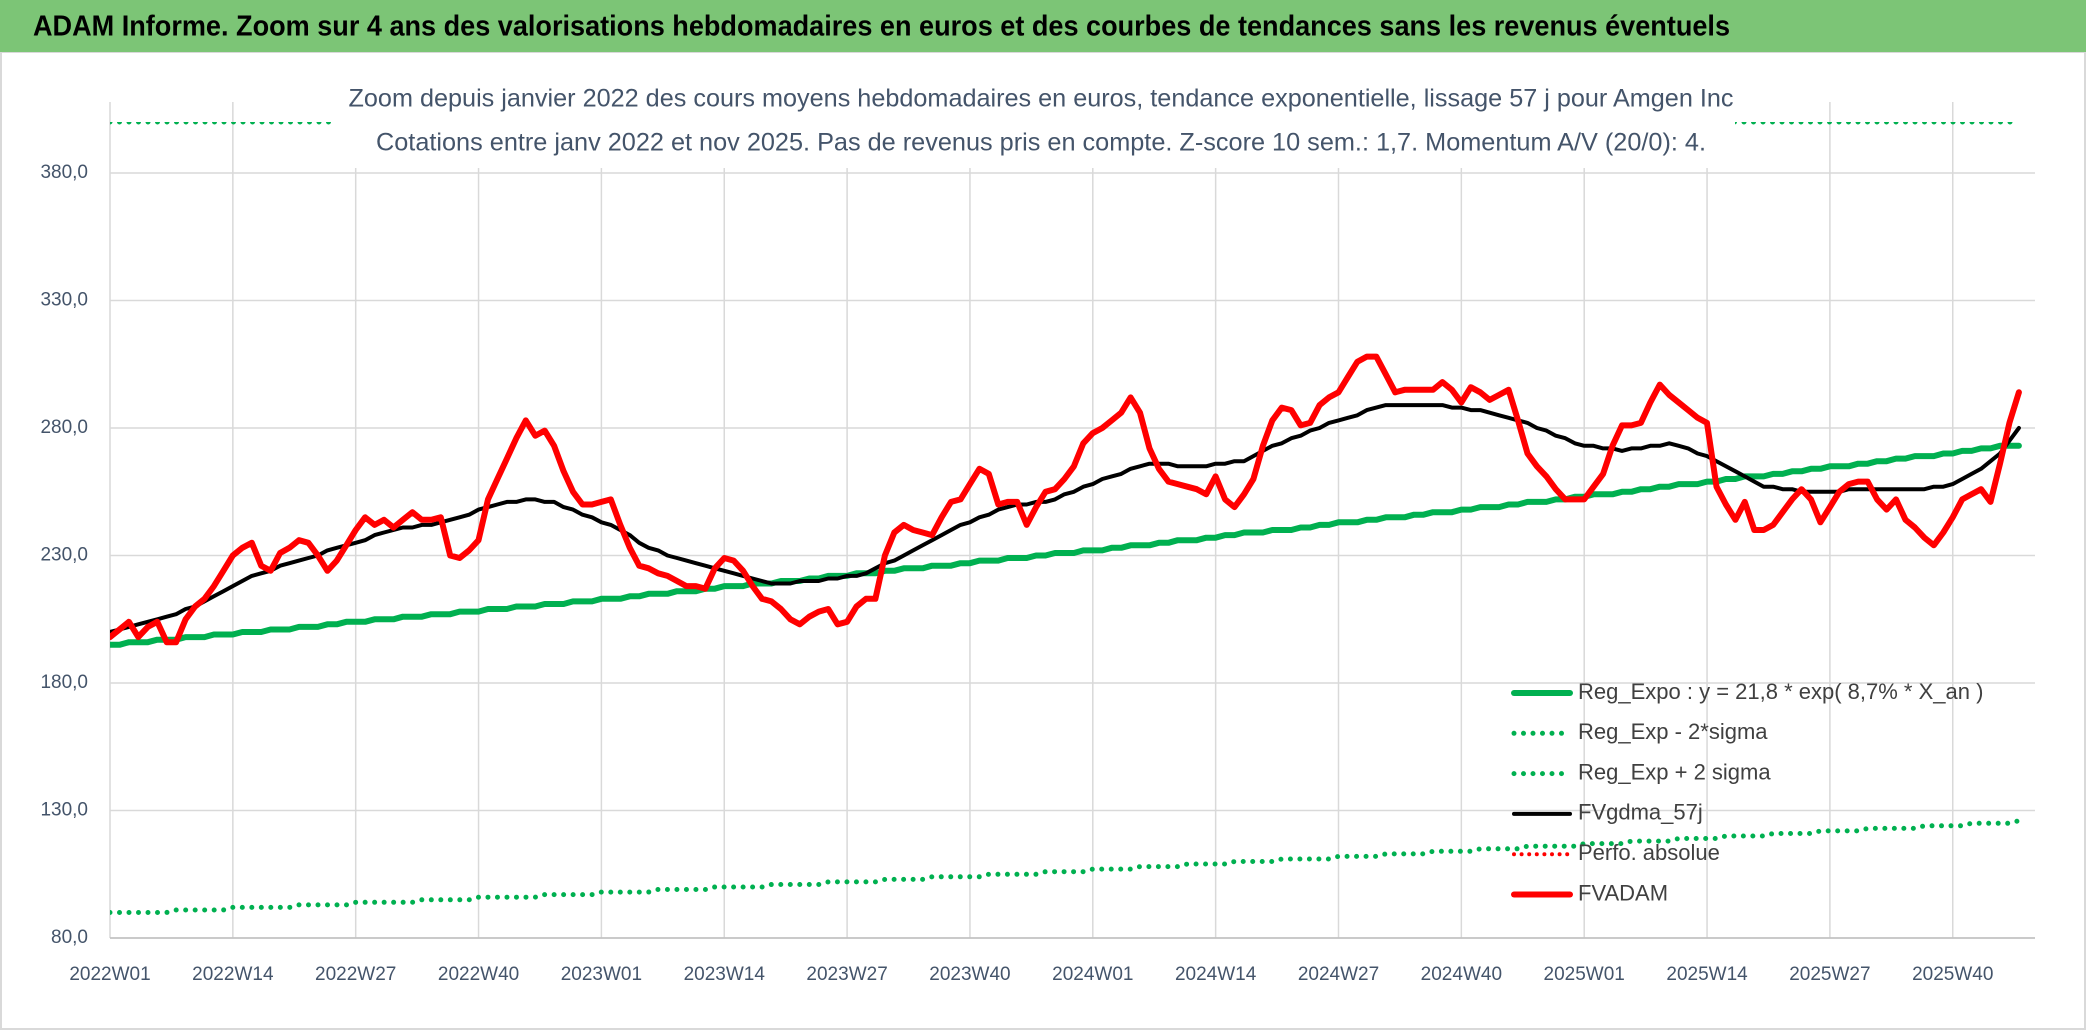 This screenshot has height=1031, width=2086. What do you see at coordinates (1674, 771) in the screenshot?
I see `legend-label: Reg_Exp + 2 sigma` at bounding box center [1674, 771].